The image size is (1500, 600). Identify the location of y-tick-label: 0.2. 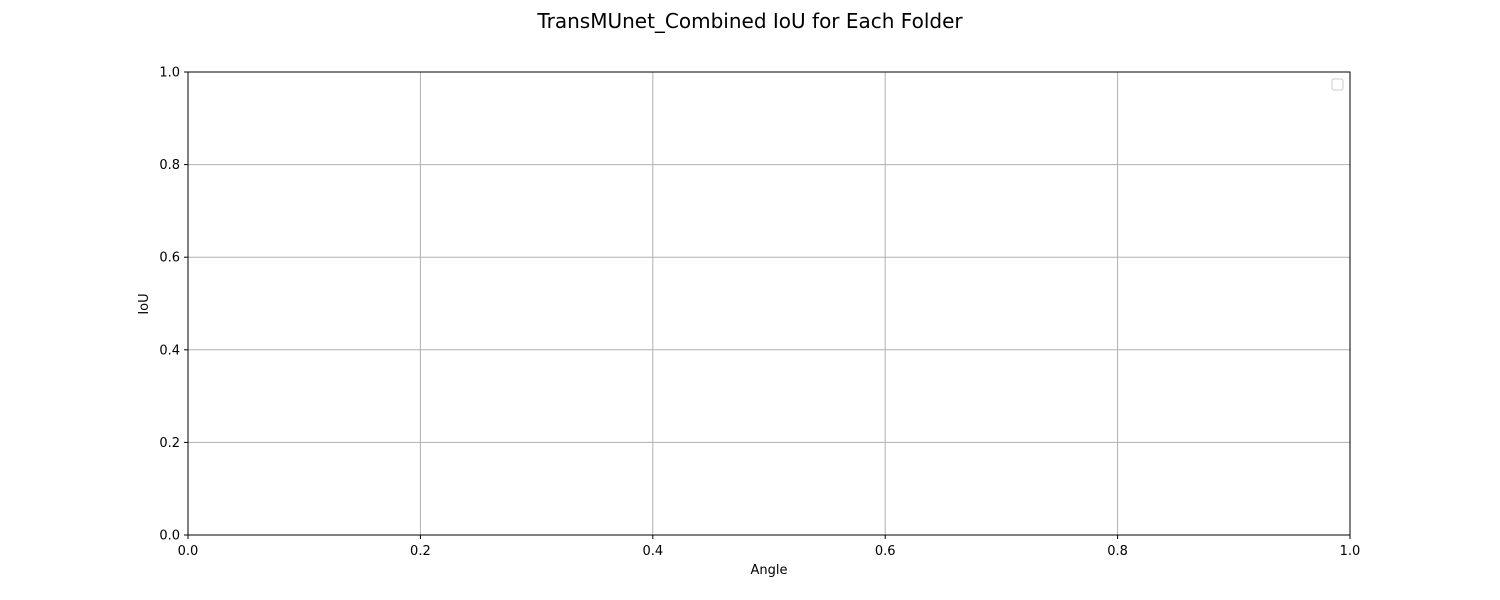
(169, 443).